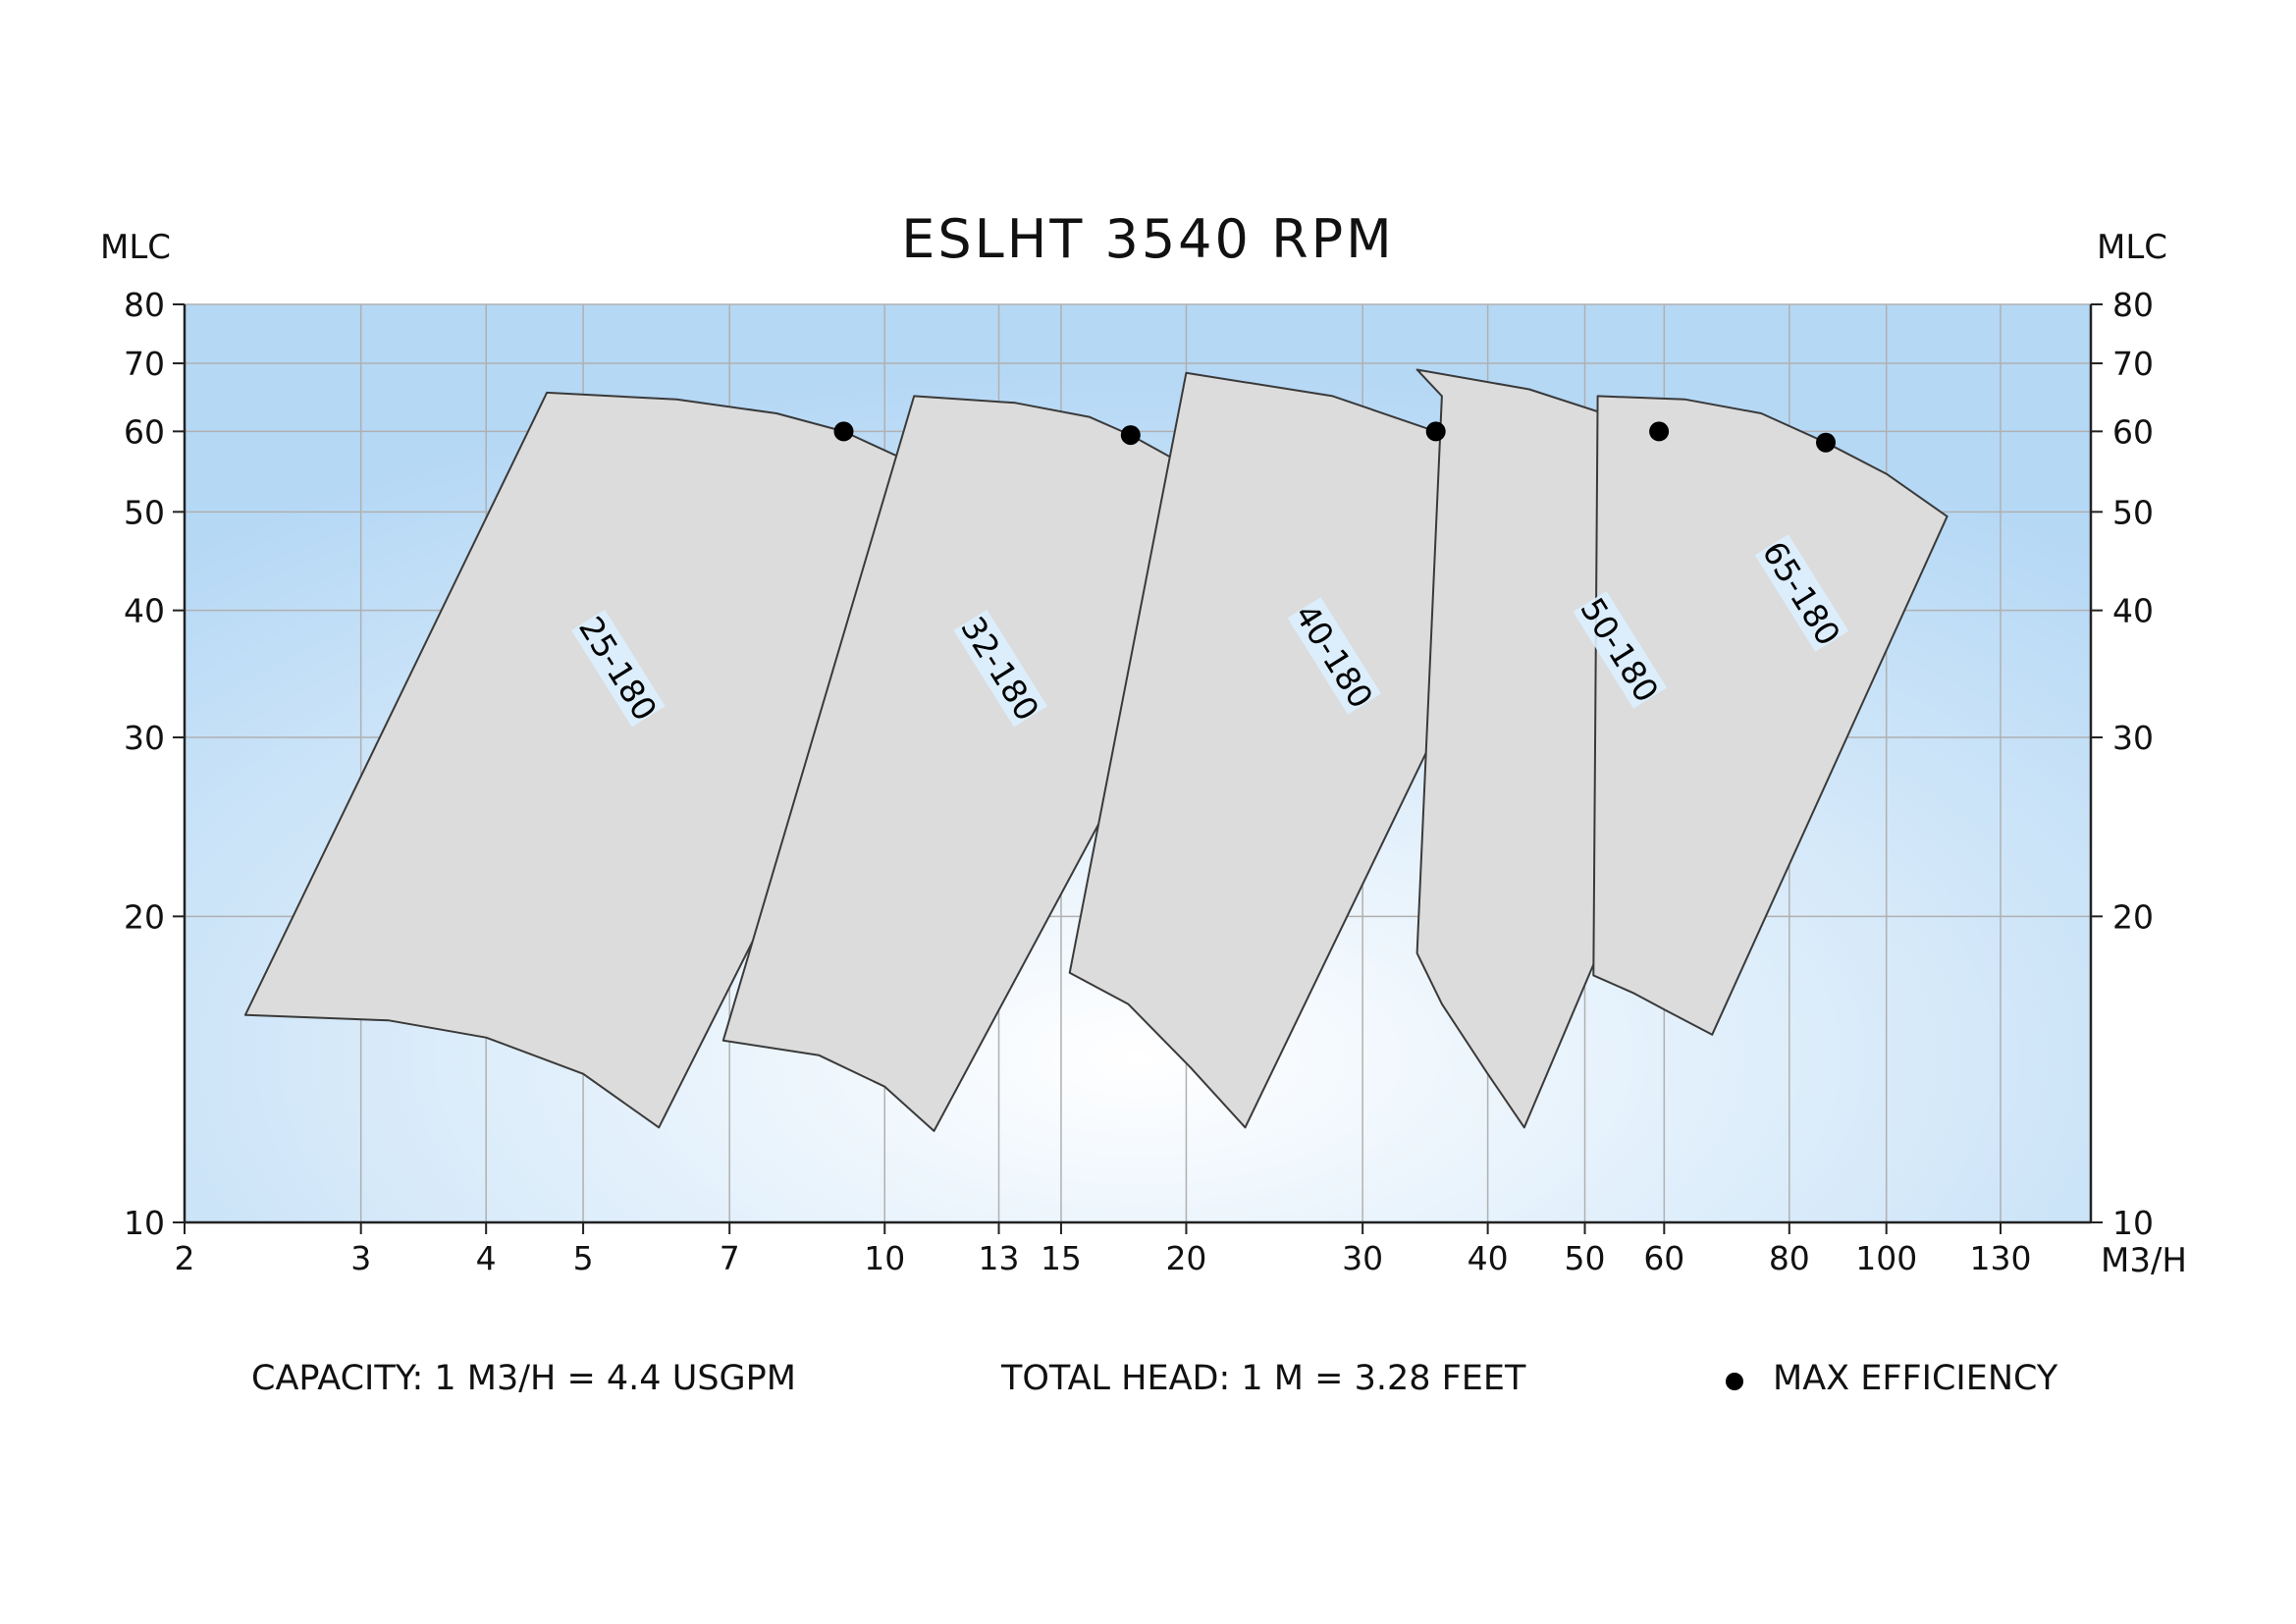 This screenshot has height=1624, width=2296. What do you see at coordinates (1062, 1258) in the screenshot?
I see `x-tick-label: 15` at bounding box center [1062, 1258].